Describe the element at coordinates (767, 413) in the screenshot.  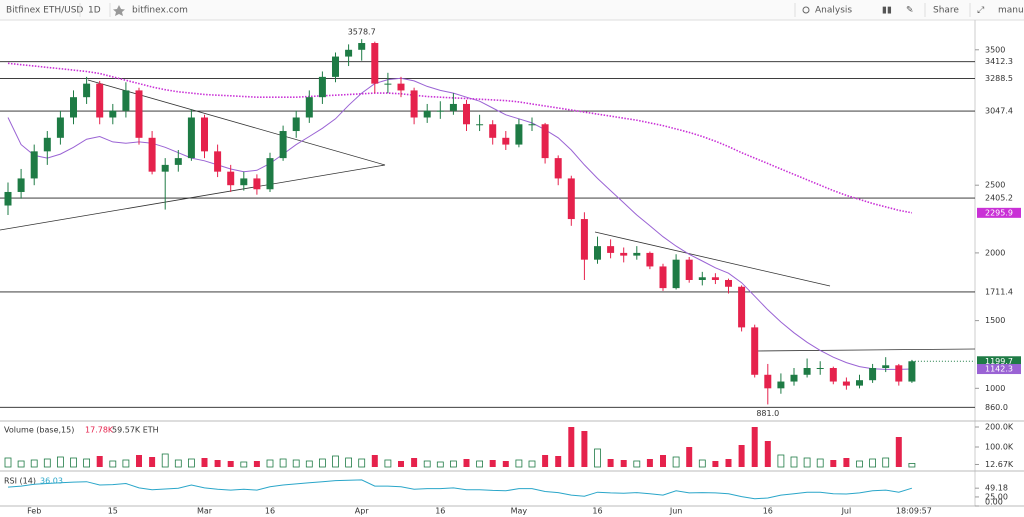
I see `low-annotation: 881.0` at that location.